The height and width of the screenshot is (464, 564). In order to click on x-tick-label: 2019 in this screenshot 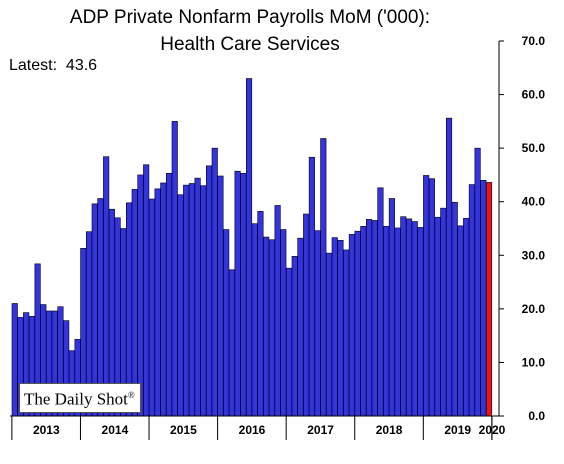, I will do `click(457, 430)`.